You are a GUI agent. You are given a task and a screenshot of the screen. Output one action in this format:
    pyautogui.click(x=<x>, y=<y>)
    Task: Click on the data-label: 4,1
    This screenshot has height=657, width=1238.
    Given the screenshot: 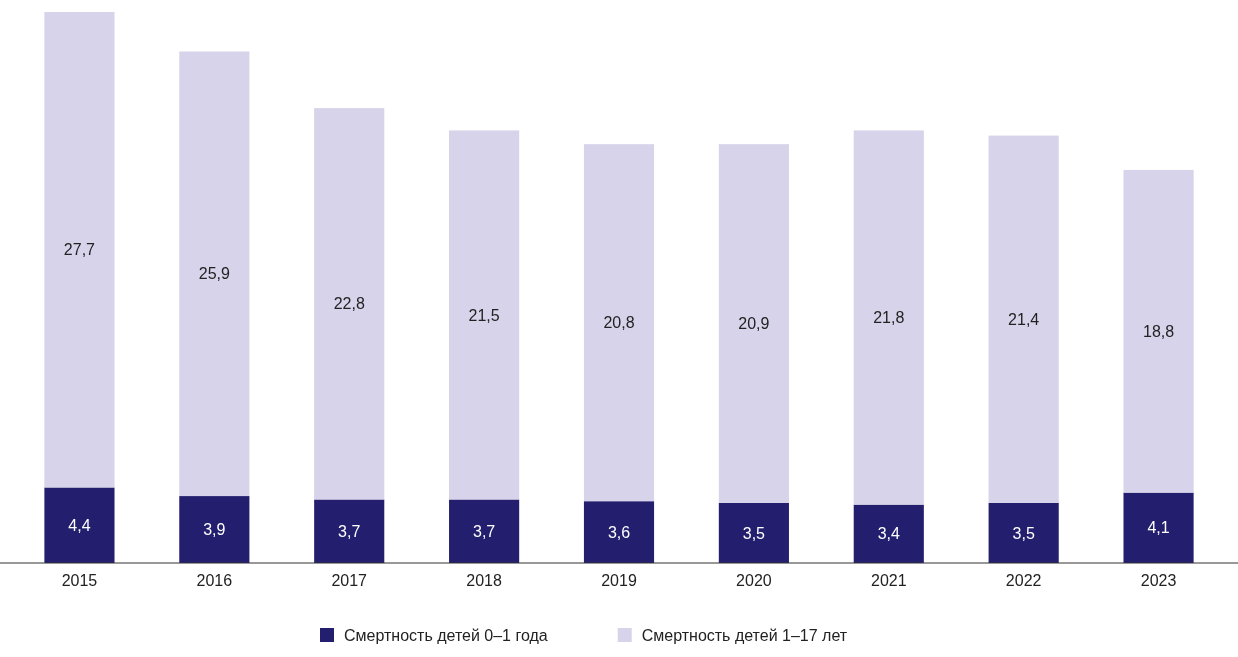 What is the action you would take?
    pyautogui.click(x=1158, y=528)
    